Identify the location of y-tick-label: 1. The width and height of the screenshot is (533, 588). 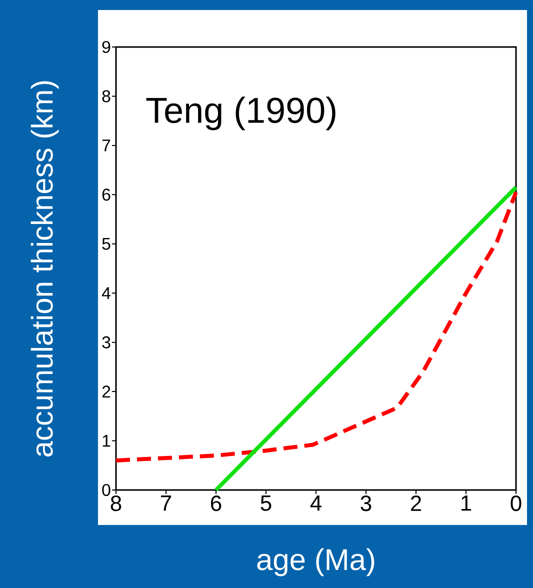
(106, 440).